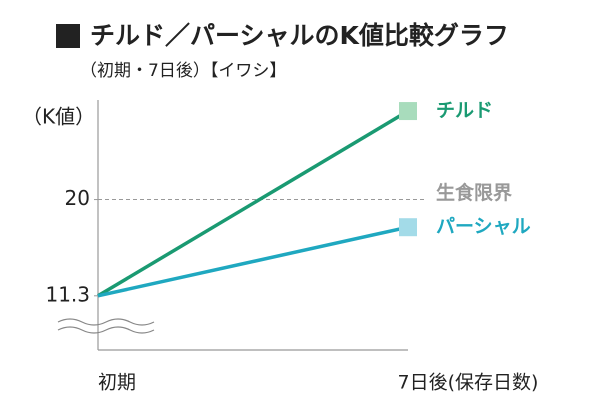  I want to click on x-tick-label: 初期, so click(117, 383).